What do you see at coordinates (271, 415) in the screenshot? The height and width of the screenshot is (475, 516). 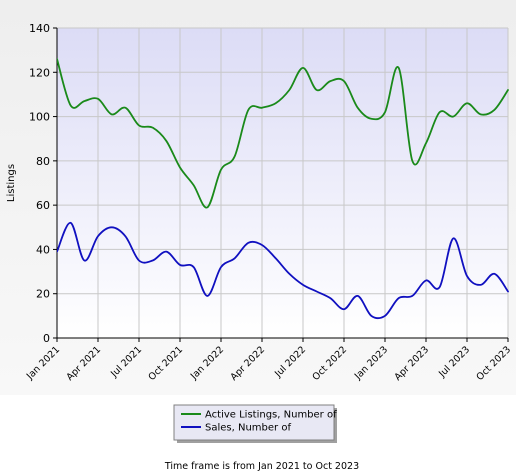 I see `legend-entry: Active Listings, Number of` at bounding box center [271, 415].